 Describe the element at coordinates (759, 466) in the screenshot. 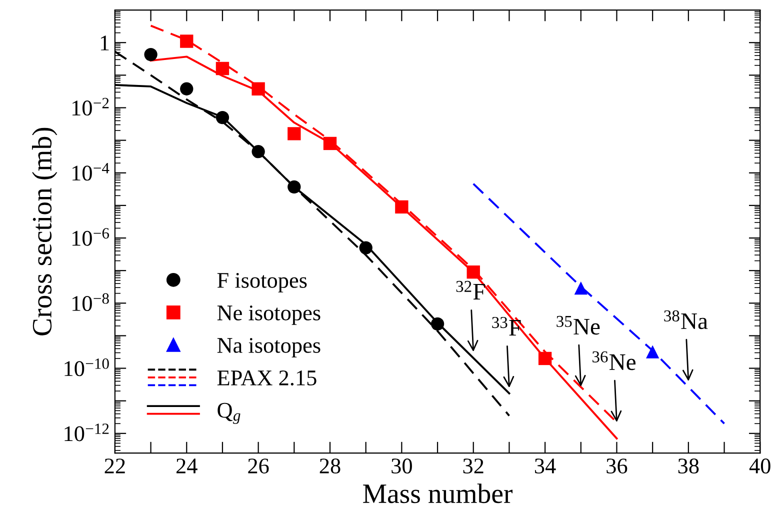

I see `x-tick-label: 40` at that location.